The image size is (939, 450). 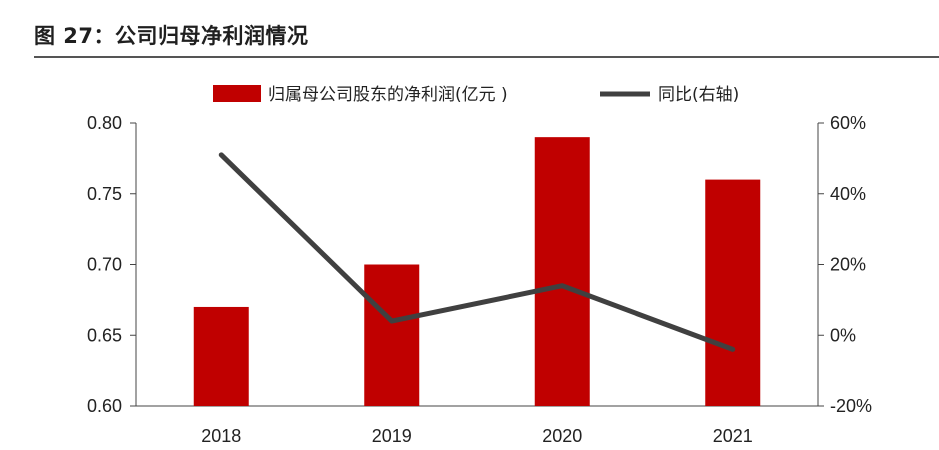 What do you see at coordinates (848, 194) in the screenshot?
I see `right-tick-label: 40%` at bounding box center [848, 194].